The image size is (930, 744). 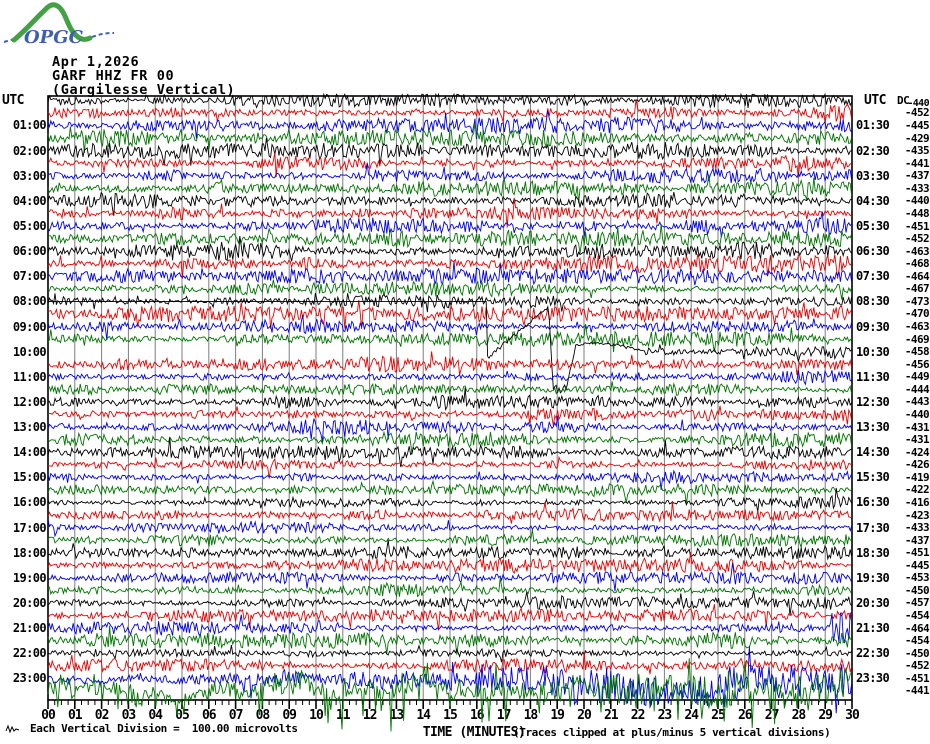 What do you see at coordinates (917, 364) in the screenshot?
I see `dc-value: -456` at bounding box center [917, 364].